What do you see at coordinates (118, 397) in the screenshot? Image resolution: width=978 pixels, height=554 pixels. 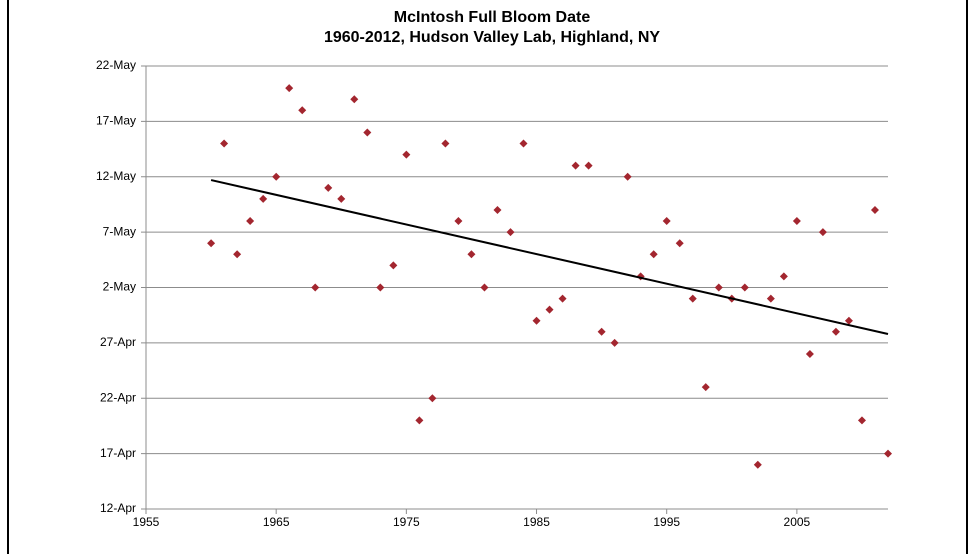 I see `y-tick-label: 22-Apr` at bounding box center [118, 397].